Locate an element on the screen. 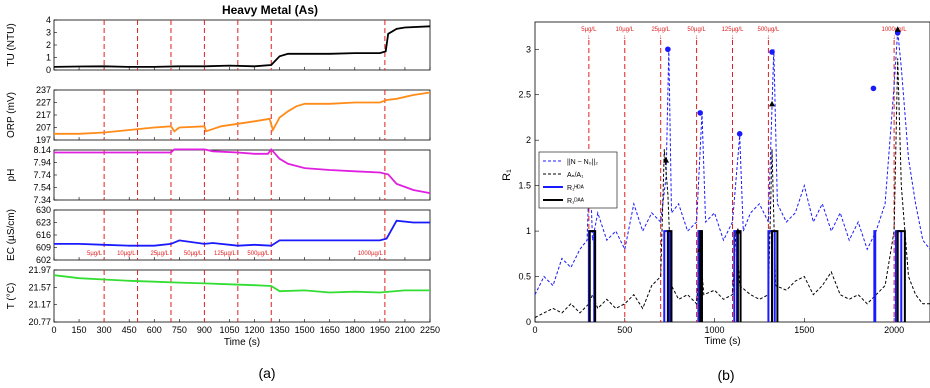  legend-entry: R₁ᴴᴰᴬ is located at coordinates (576, 188).